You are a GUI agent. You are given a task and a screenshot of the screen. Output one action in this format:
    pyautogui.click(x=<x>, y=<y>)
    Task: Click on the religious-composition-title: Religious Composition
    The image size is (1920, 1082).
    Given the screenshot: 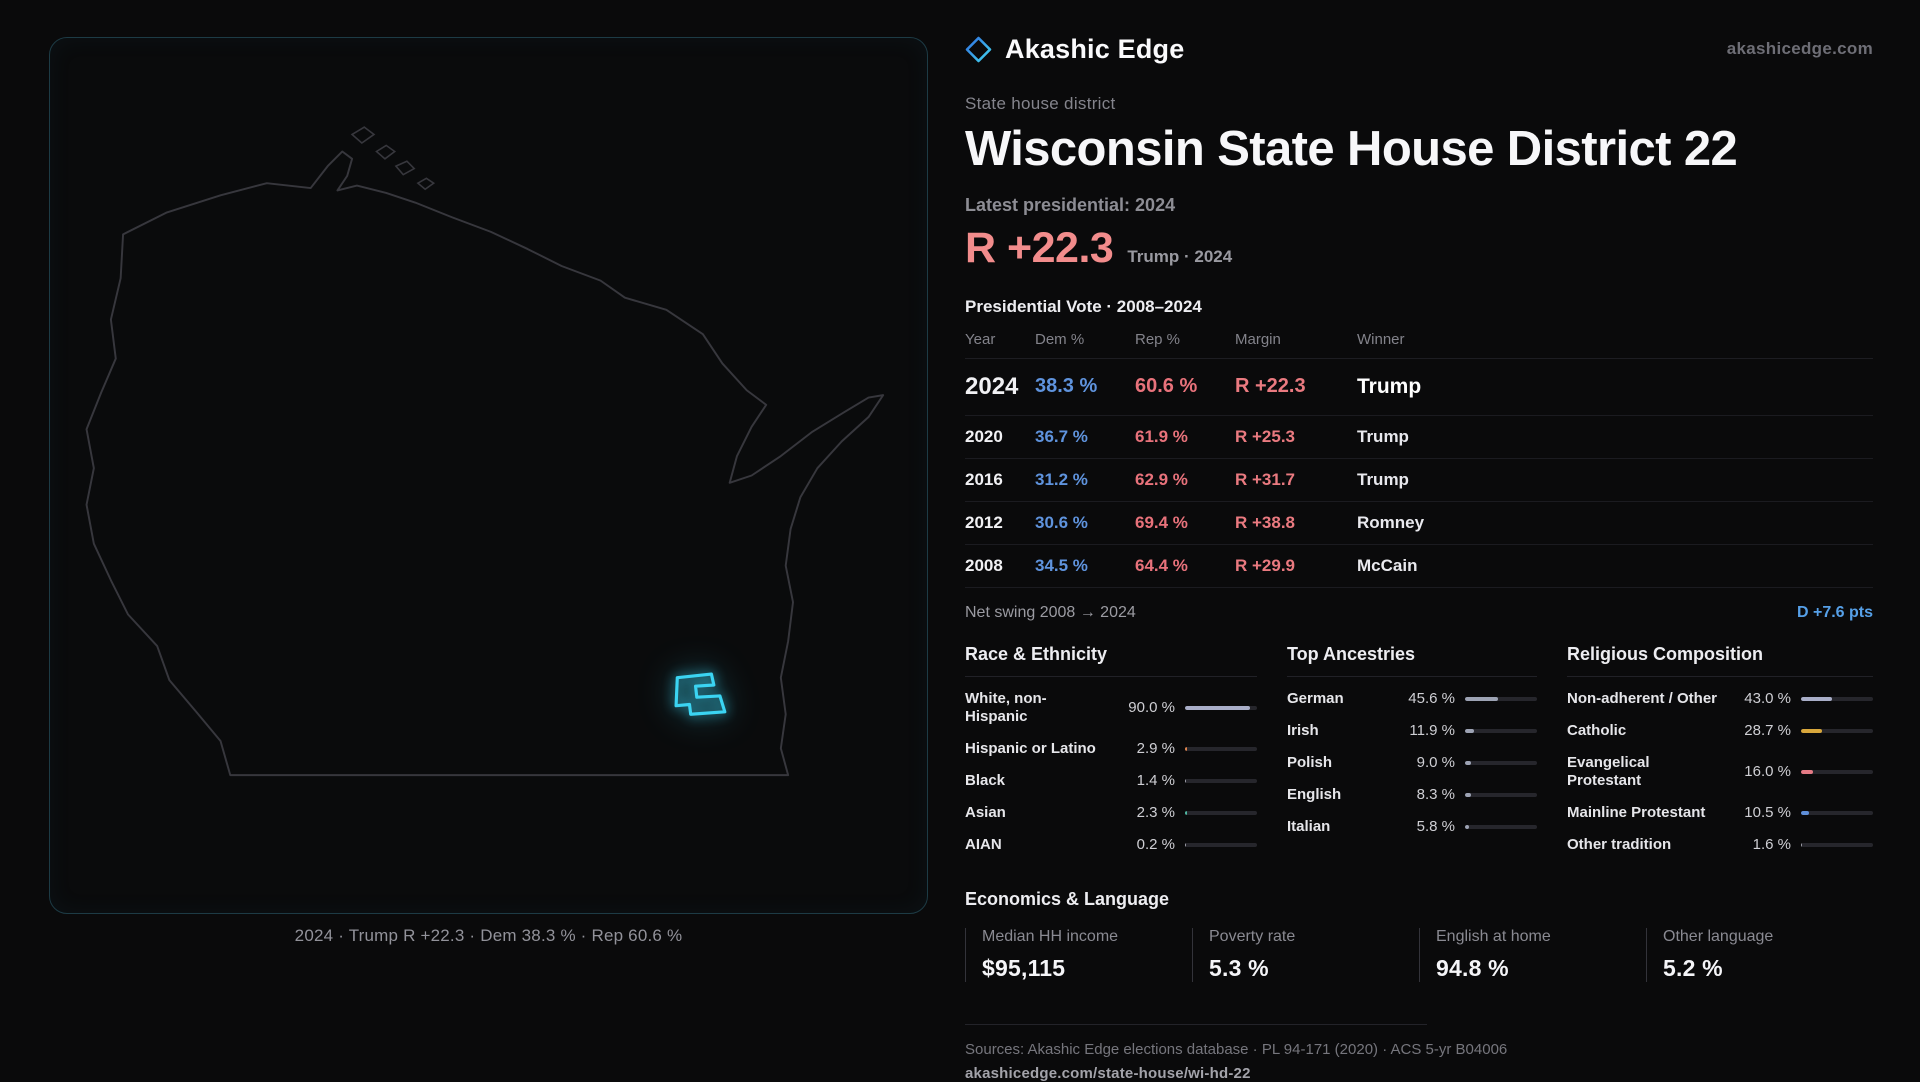 What is the action you would take?
    pyautogui.click(x=1720, y=660)
    